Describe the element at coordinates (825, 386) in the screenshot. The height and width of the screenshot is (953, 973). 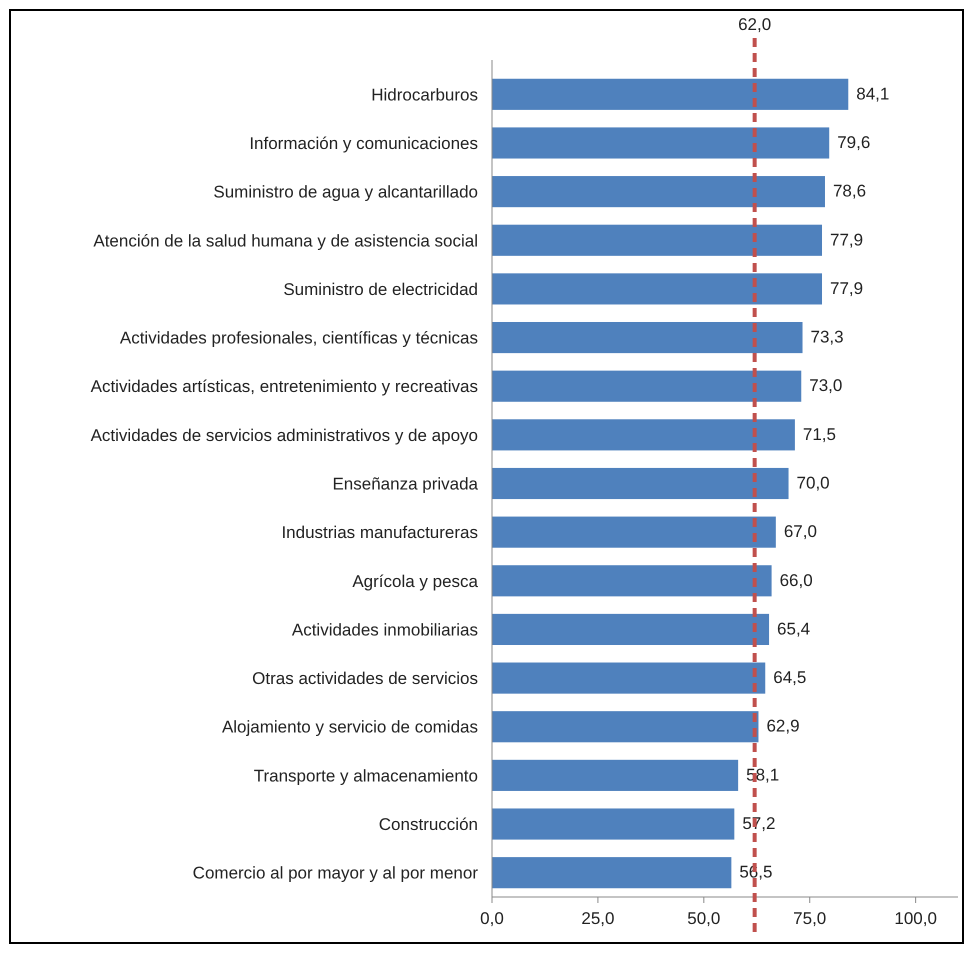
I see `data-label: 73,0` at that location.